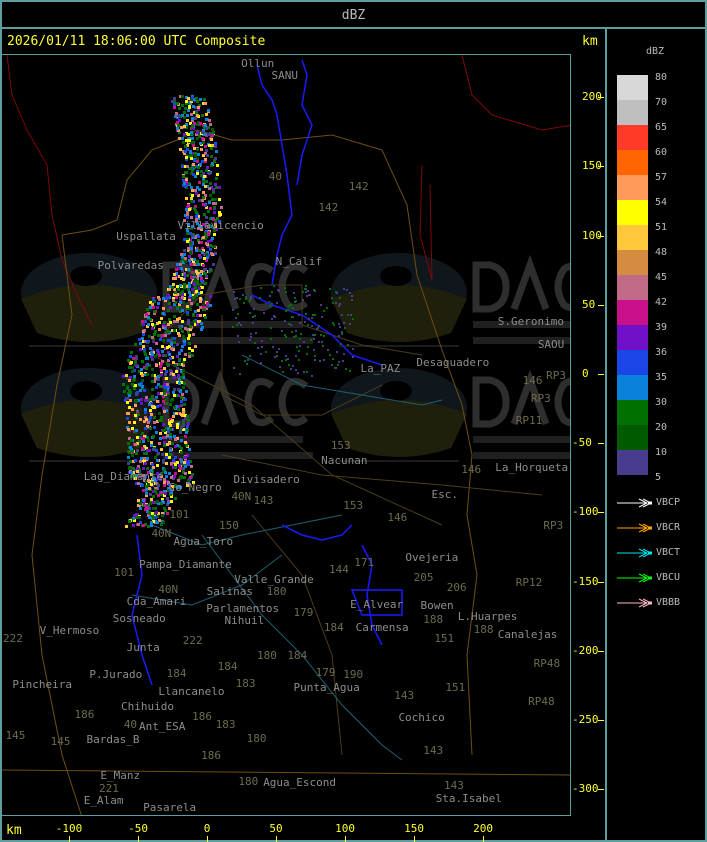 The image size is (707, 842). Describe the element at coordinates (162, 726) in the screenshot. I see `place-label: Ant_ESA` at that location.